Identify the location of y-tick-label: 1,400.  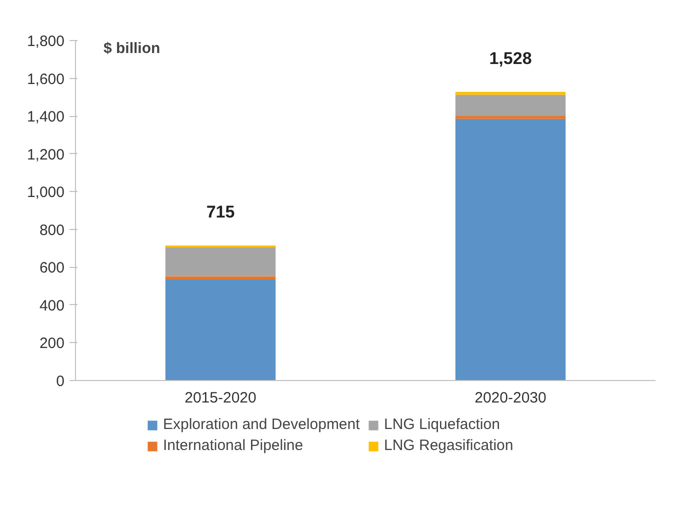
(45, 117).